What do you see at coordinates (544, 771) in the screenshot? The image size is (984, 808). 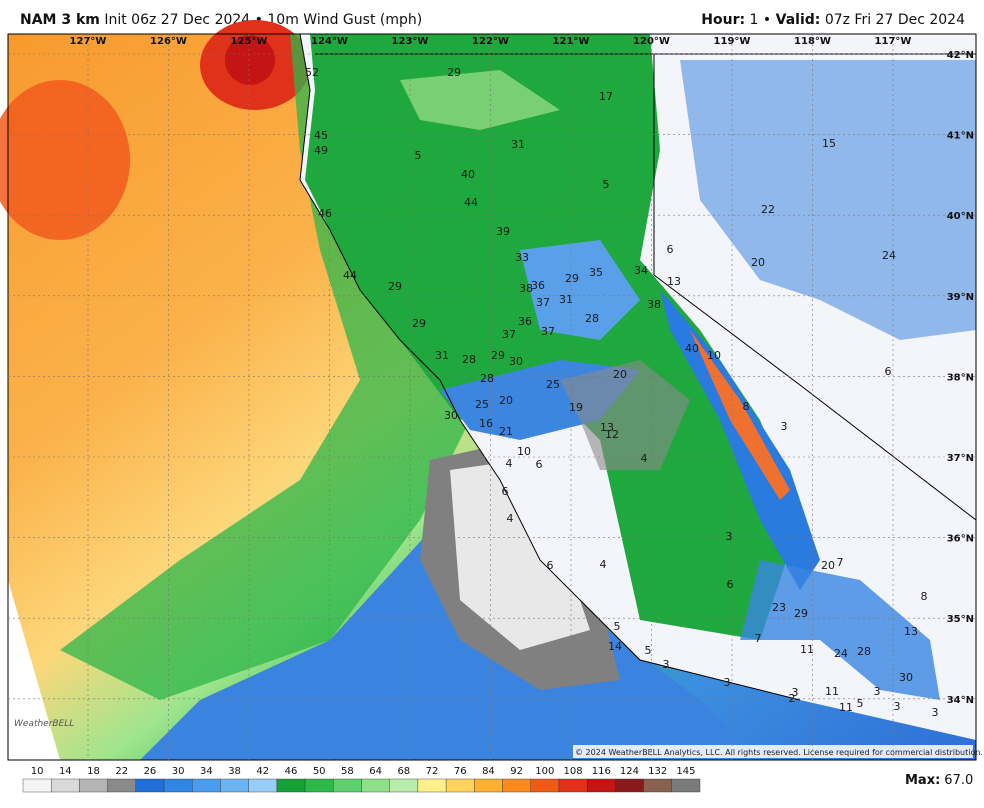 I see `colorbar-label: 100` at bounding box center [544, 771].